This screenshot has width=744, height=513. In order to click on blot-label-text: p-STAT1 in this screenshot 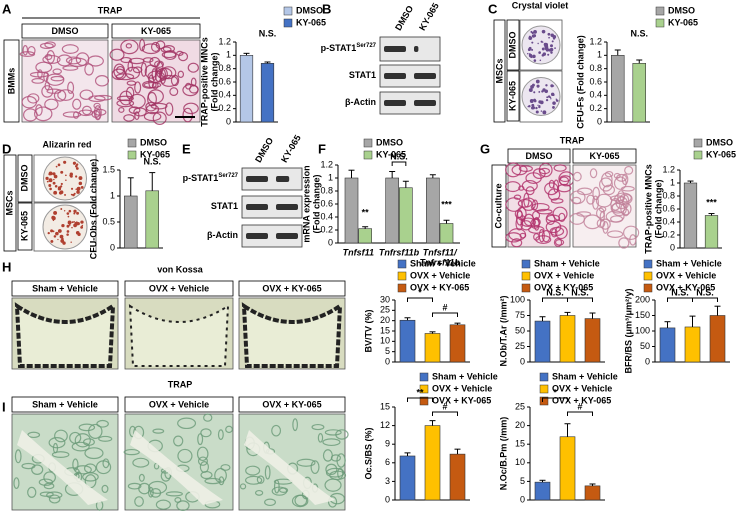, I will do `click(201, 178)`.